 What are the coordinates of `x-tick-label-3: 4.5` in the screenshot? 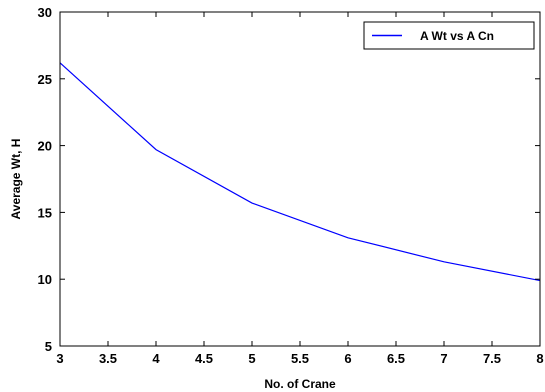 It's located at (204, 358).